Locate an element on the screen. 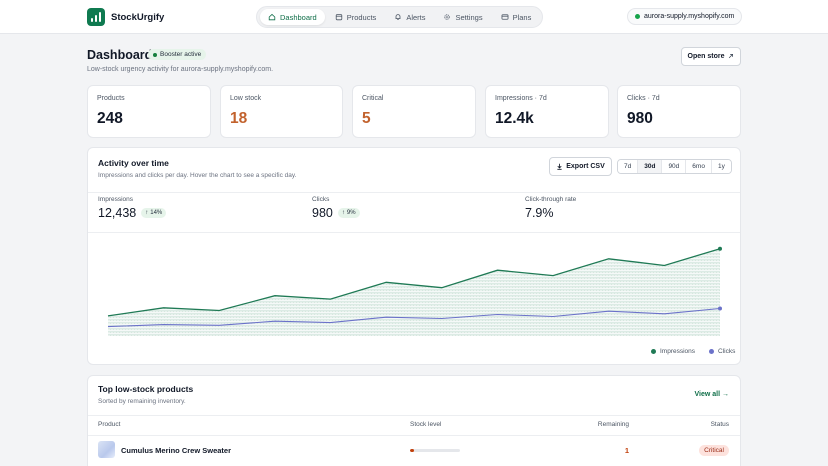  stat-label: Critical is located at coordinates (373, 98).